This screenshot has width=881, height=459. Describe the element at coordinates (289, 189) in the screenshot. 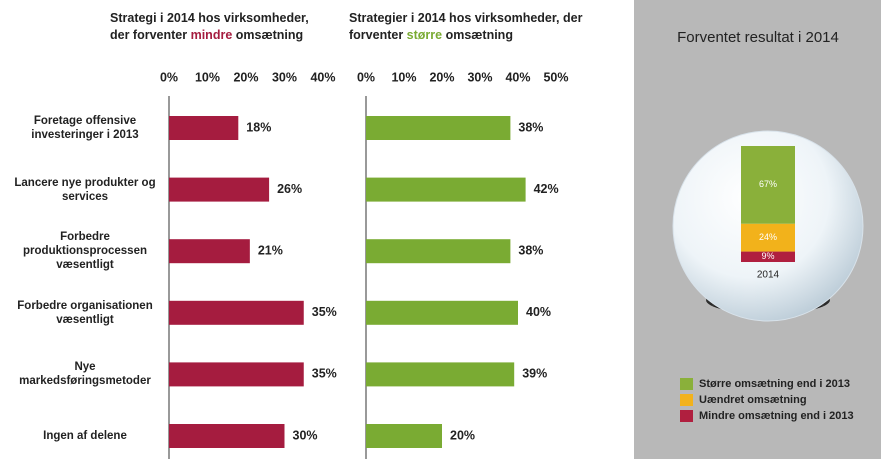

I see `value-label: 26%` at that location.